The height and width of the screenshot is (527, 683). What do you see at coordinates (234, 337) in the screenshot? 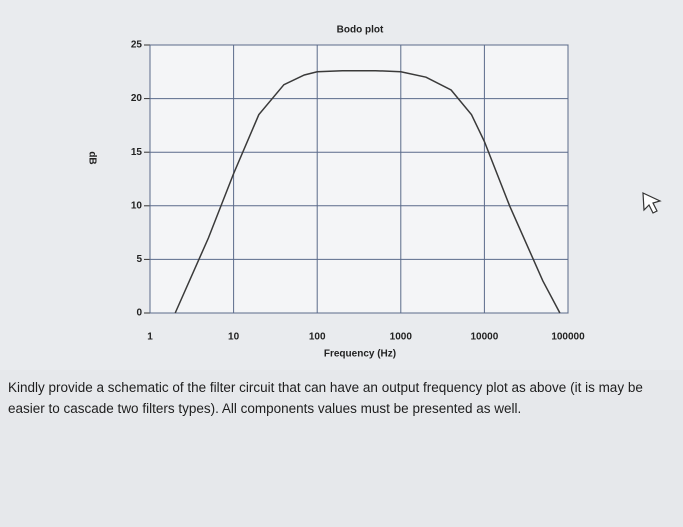
I see `x-tick-label: 10` at bounding box center [234, 337].